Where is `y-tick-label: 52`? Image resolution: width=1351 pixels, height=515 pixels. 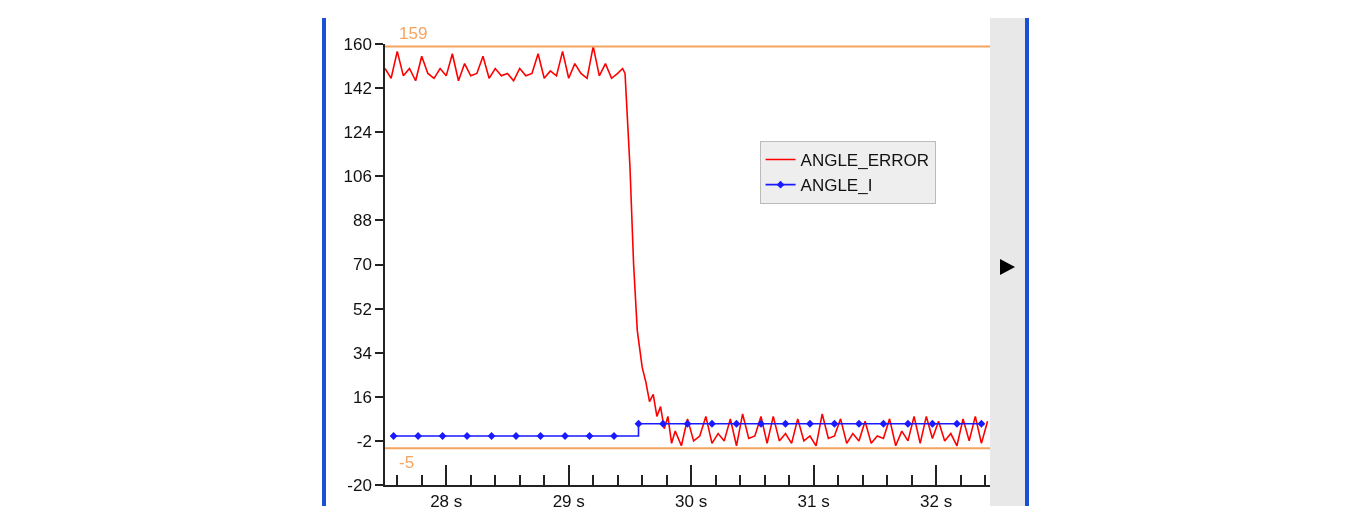
y-tick-label: 52 is located at coordinates (362, 309).